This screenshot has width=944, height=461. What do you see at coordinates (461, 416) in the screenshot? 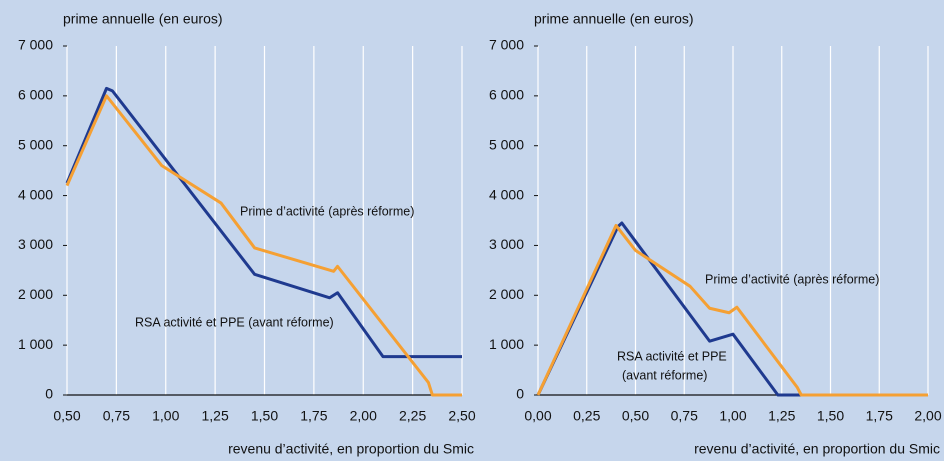
I see `x-tick-label: 2,50` at bounding box center [461, 416].